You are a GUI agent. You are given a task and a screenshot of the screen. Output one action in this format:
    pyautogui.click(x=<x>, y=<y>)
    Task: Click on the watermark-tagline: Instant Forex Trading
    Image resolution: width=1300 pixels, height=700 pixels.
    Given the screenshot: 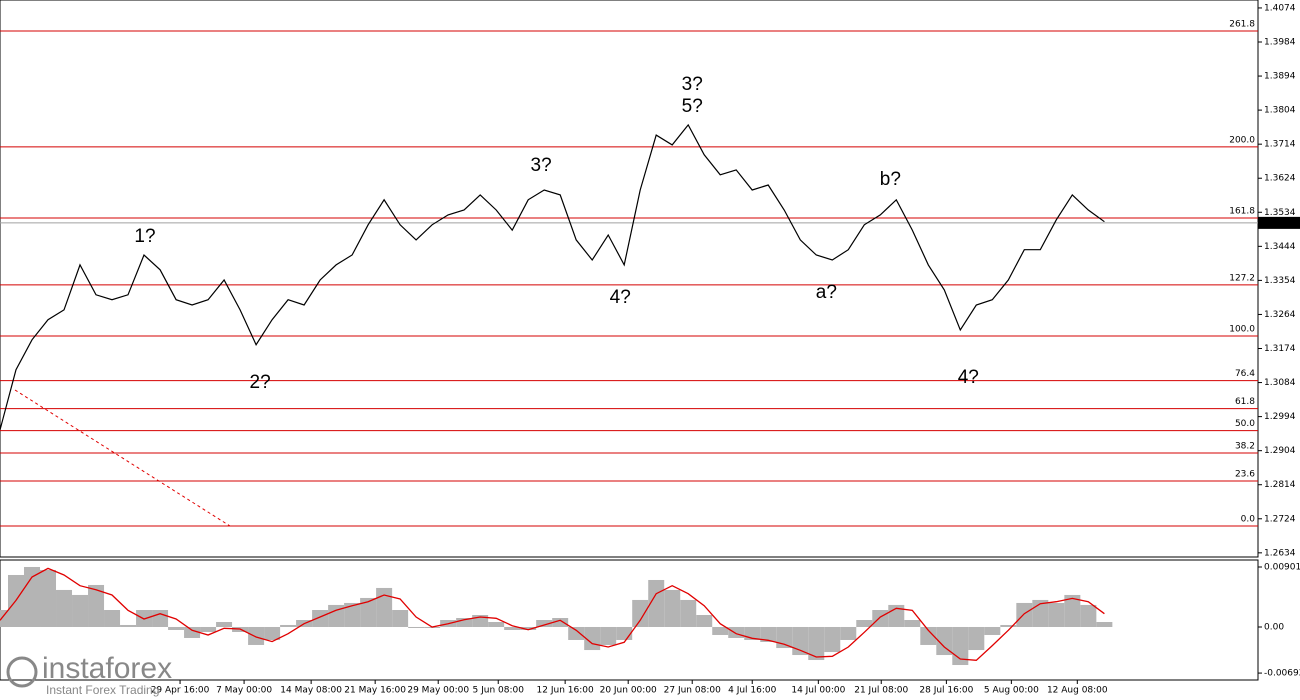 What is the action you would take?
    pyautogui.click(x=102, y=690)
    